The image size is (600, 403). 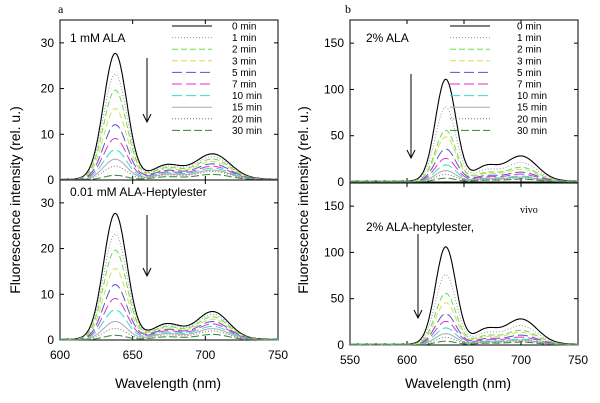 I want to click on x-tick-label: 550, so click(x=350, y=360).